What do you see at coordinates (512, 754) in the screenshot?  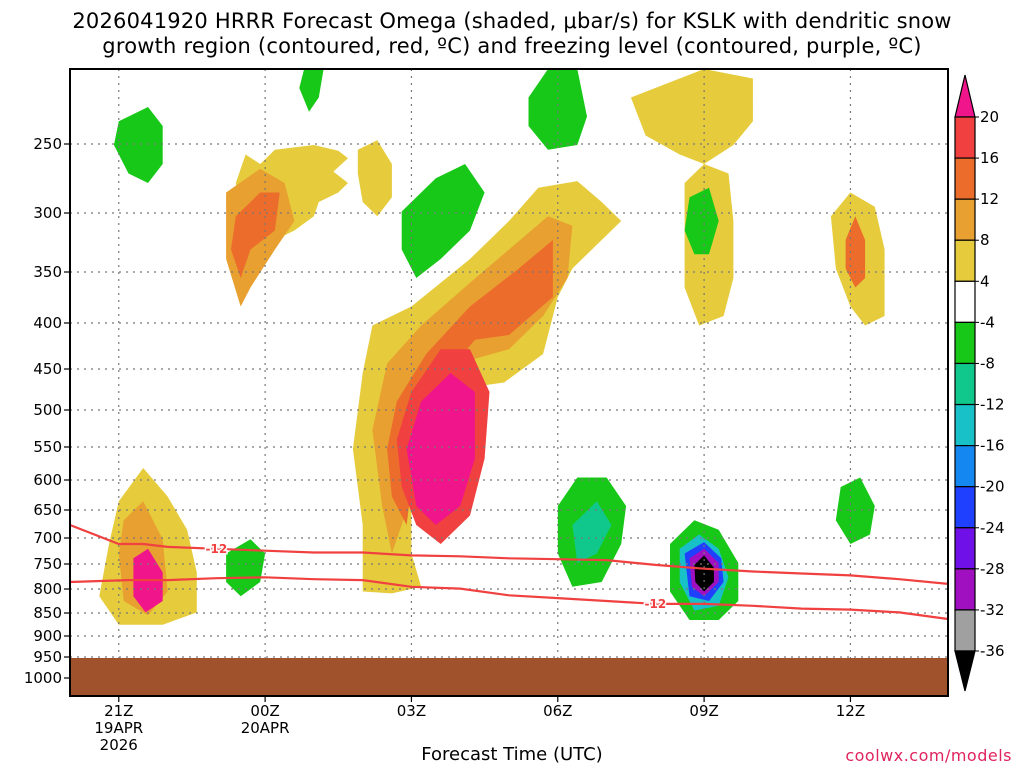 I see `x-axis-title: Forecast Time (UTC)` at bounding box center [512, 754].